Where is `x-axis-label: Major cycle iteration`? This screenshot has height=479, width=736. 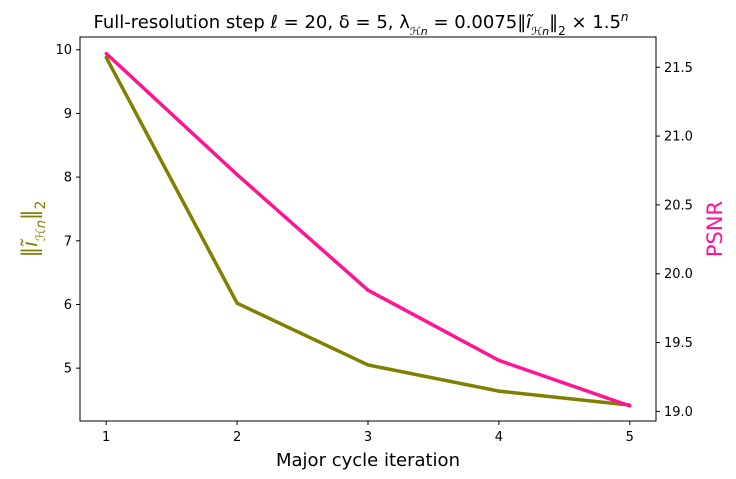
x-axis-label: Major cycle iteration is located at coordinates (368, 460).